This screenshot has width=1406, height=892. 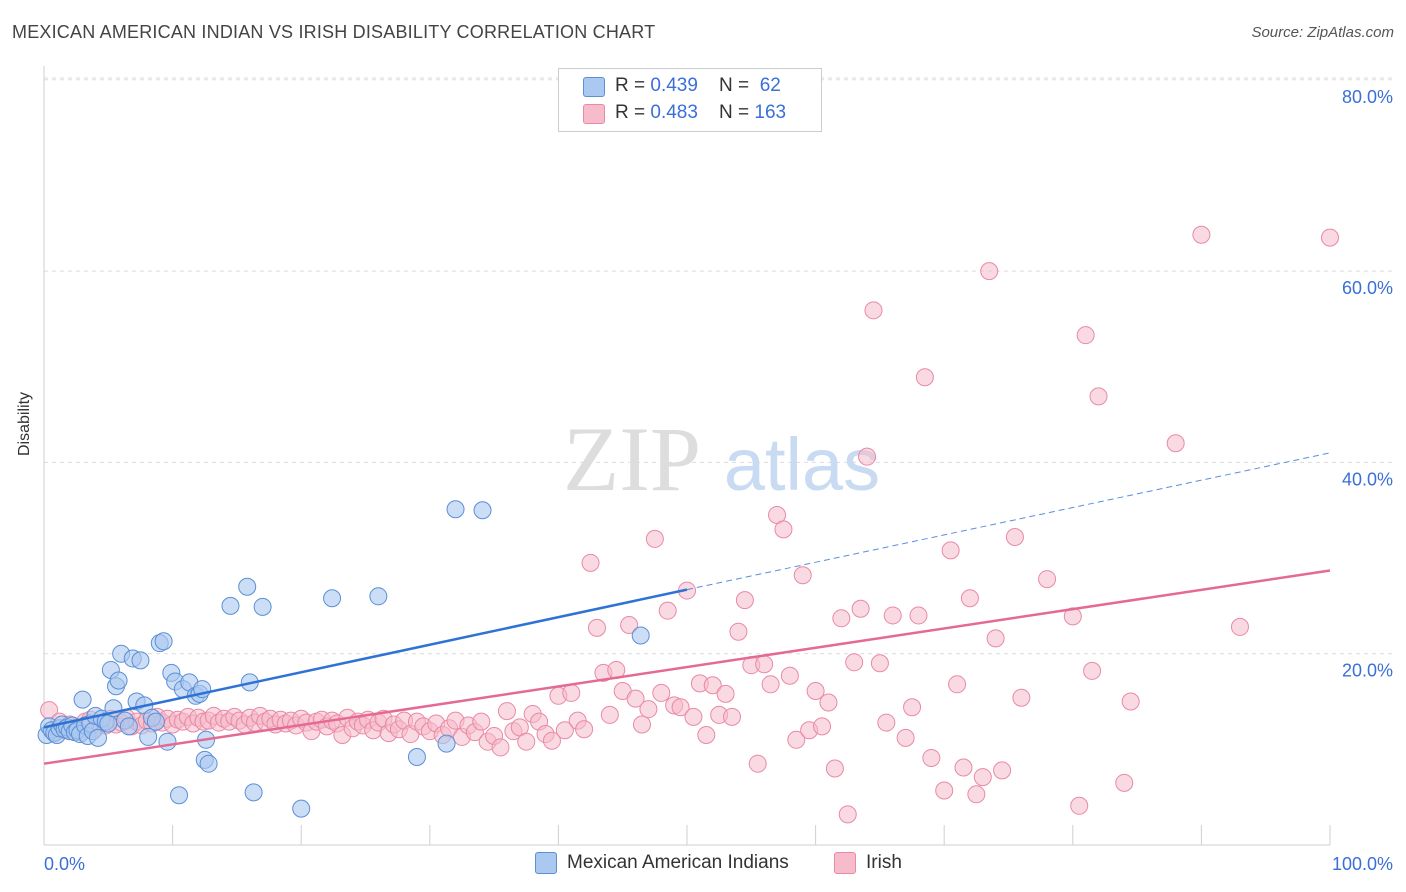 What do you see at coordinates (845, 863) in the screenshot?
I see `bottom-legend-swatch-pink` at bounding box center [845, 863].